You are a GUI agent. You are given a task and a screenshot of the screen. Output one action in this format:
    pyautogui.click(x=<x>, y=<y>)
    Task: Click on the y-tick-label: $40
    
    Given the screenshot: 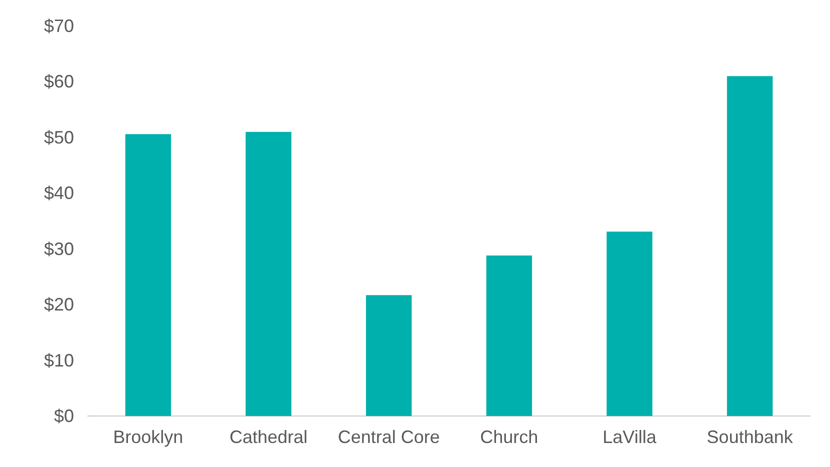 What is the action you would take?
    pyautogui.click(x=59, y=193)
    